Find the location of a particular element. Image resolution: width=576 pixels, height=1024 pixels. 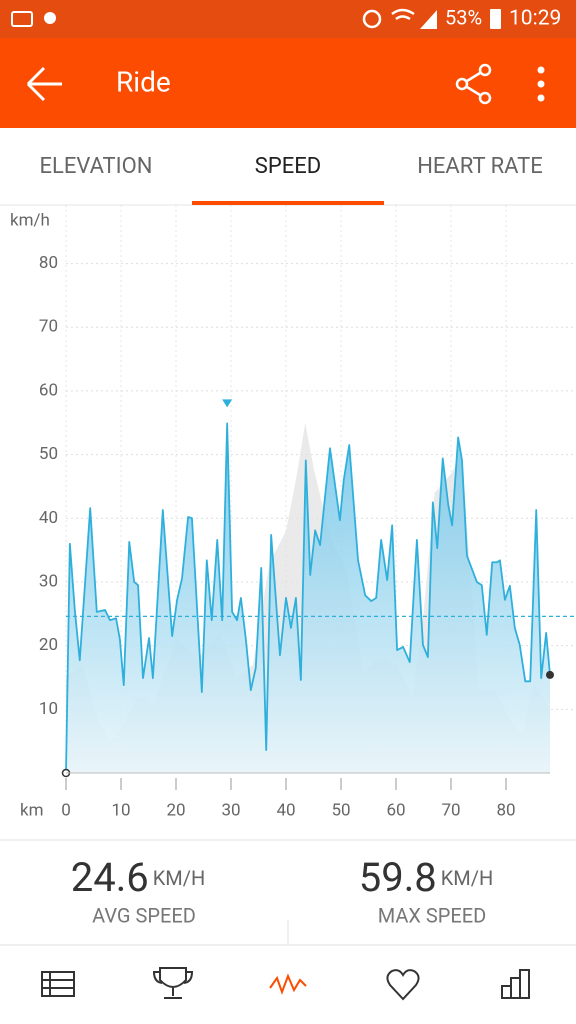

app-bar is located at coordinates (288, 83).